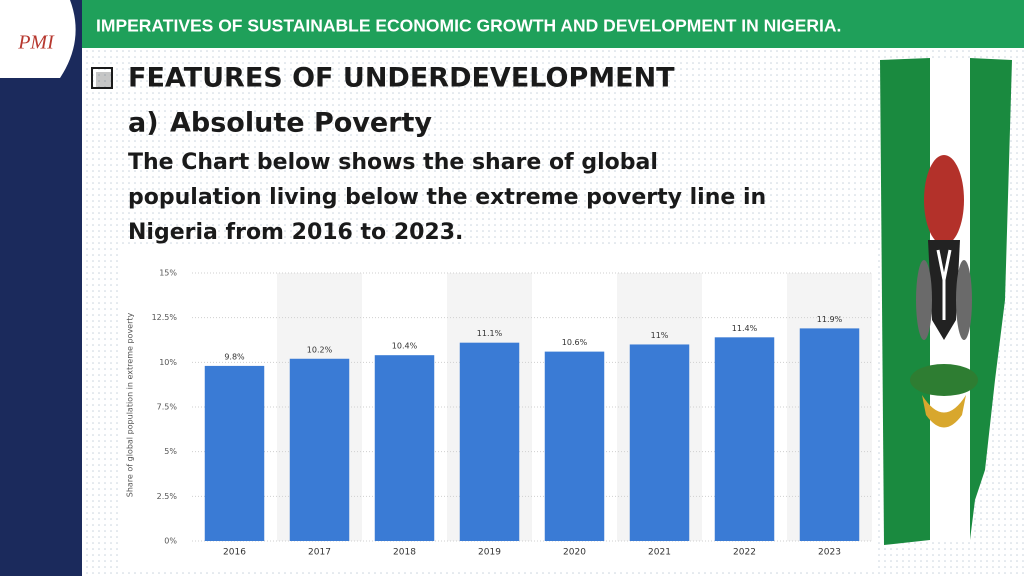  I want to click on item-title: Absolute Poverty, so click(301, 123).